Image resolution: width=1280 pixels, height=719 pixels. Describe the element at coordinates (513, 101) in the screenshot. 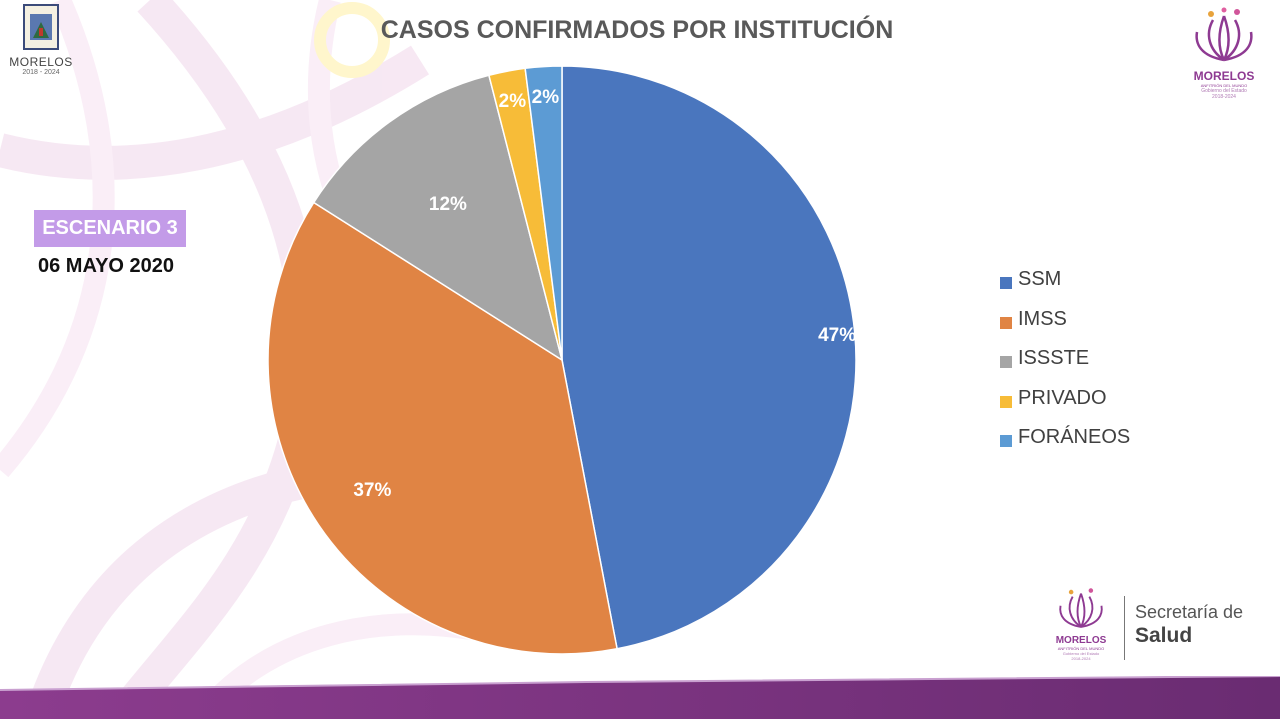

I see `slice-label-privado: 2%` at that location.